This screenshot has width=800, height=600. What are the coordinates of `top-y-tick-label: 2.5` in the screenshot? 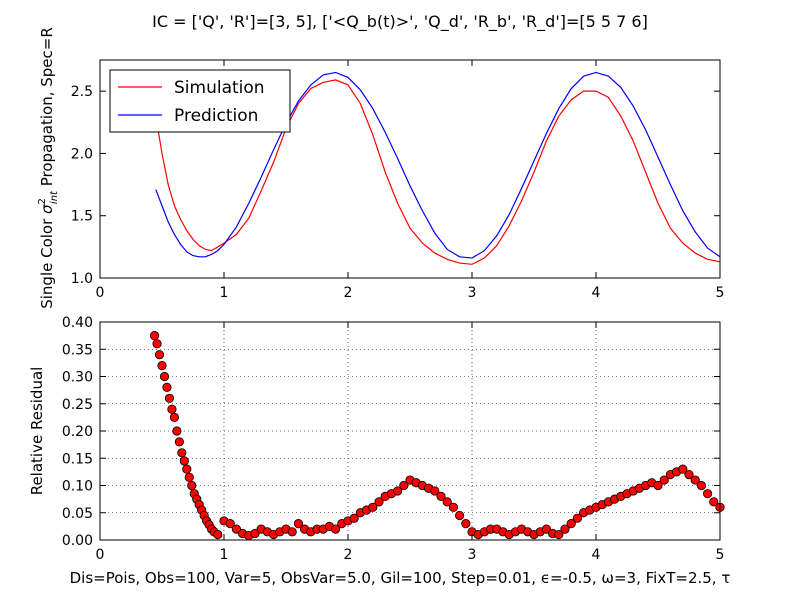 It's located at (82, 92).